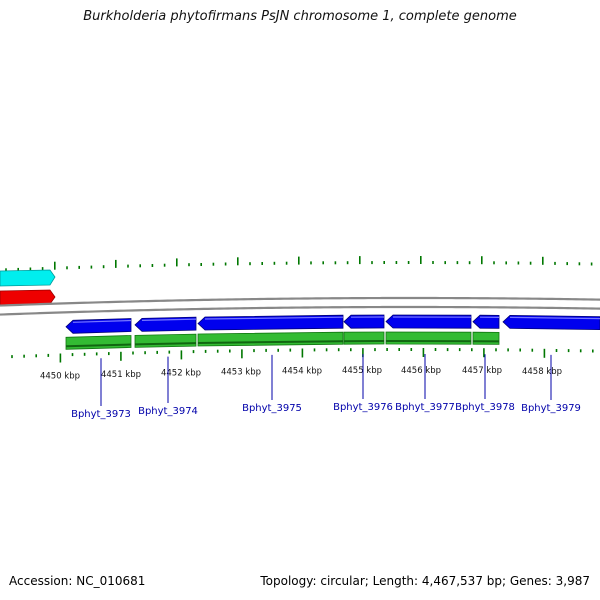  I want to click on gene-label: Bphyt_3977, so click(425, 407).